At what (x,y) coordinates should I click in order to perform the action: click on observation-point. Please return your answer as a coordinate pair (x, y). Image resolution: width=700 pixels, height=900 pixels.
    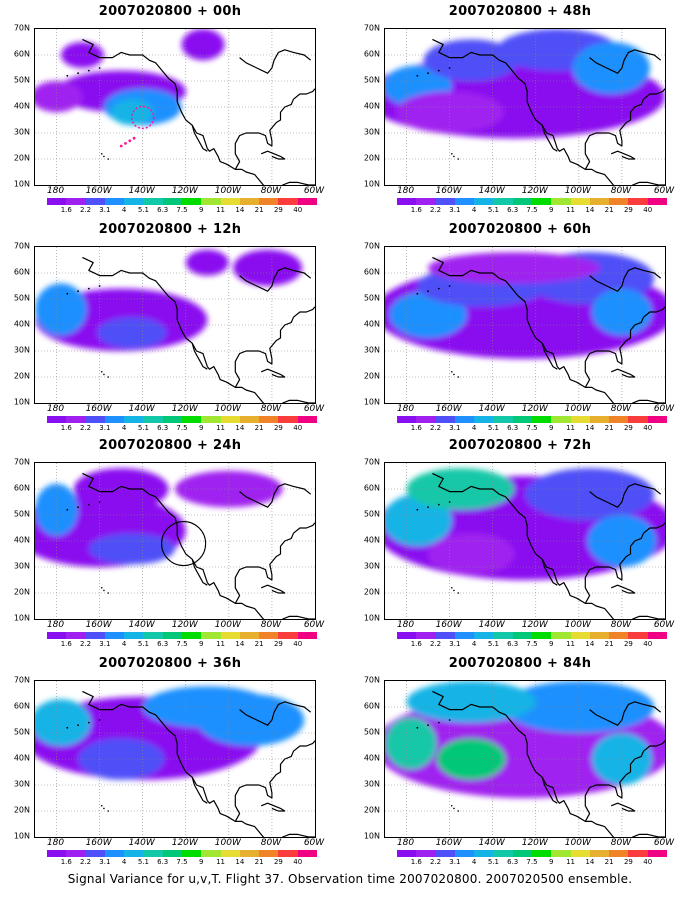
    Looking at the image, I should click on (130, 141).